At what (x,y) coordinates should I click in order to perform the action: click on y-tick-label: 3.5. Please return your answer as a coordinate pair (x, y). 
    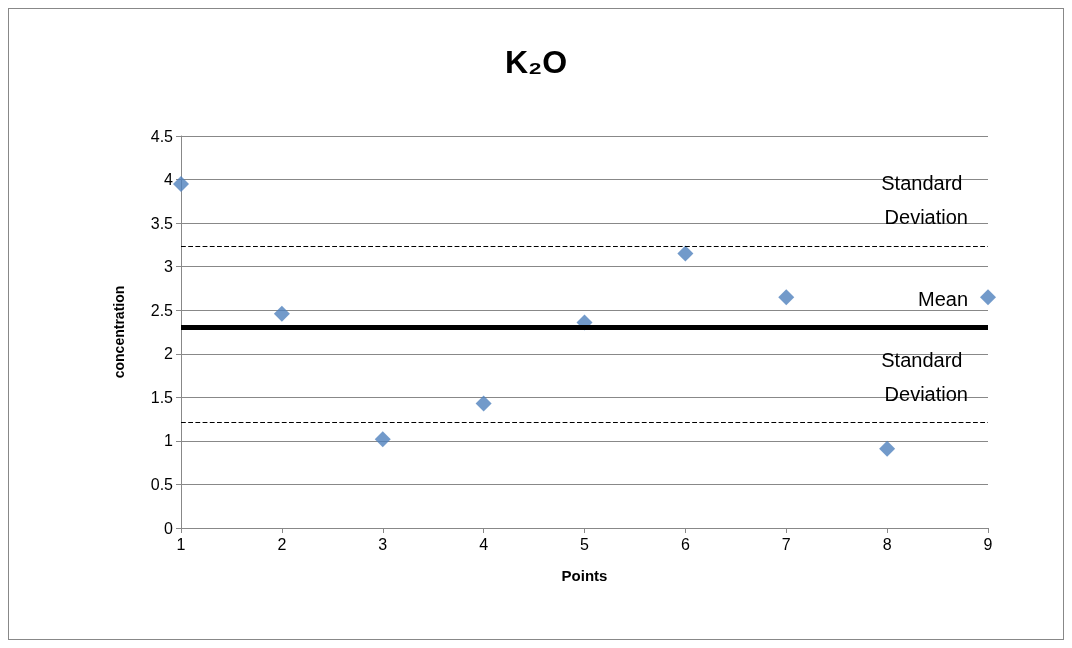
    Looking at the image, I should click on (162, 223).